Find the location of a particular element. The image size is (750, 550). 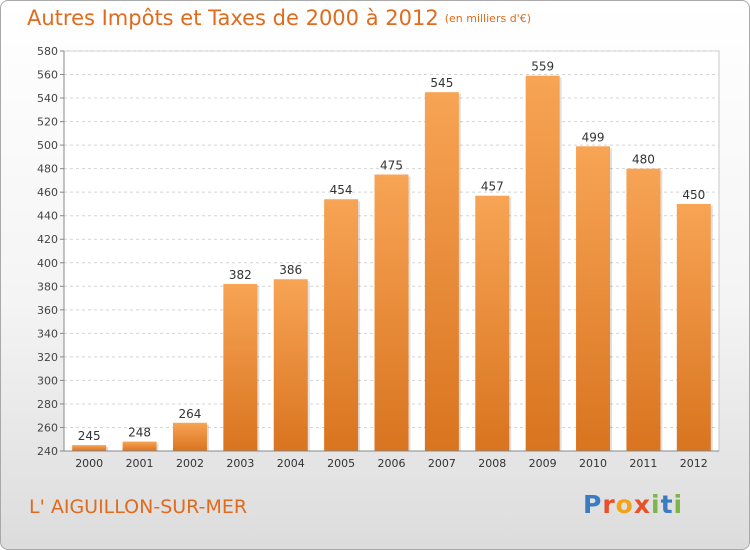

y-tick-label: 400 is located at coordinates (47, 263).